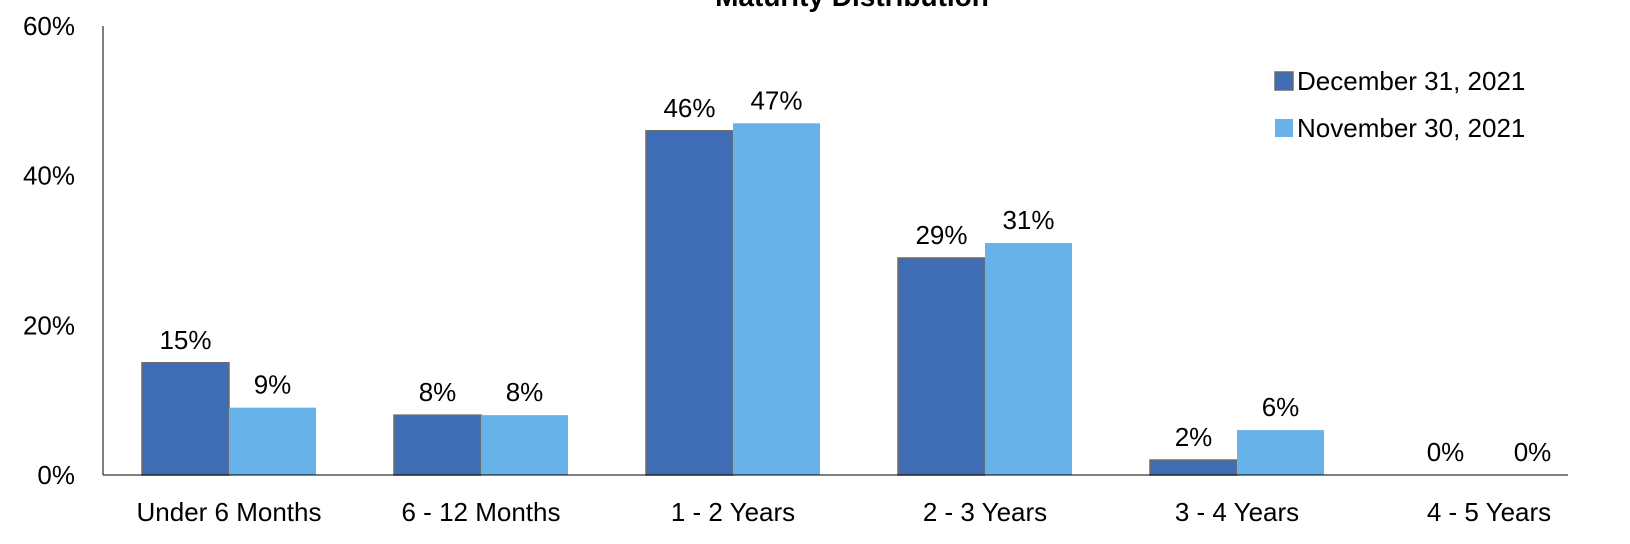  Describe the element at coordinates (1489, 512) in the screenshot. I see `x-tick-label: 4 - 5 Years` at that location.